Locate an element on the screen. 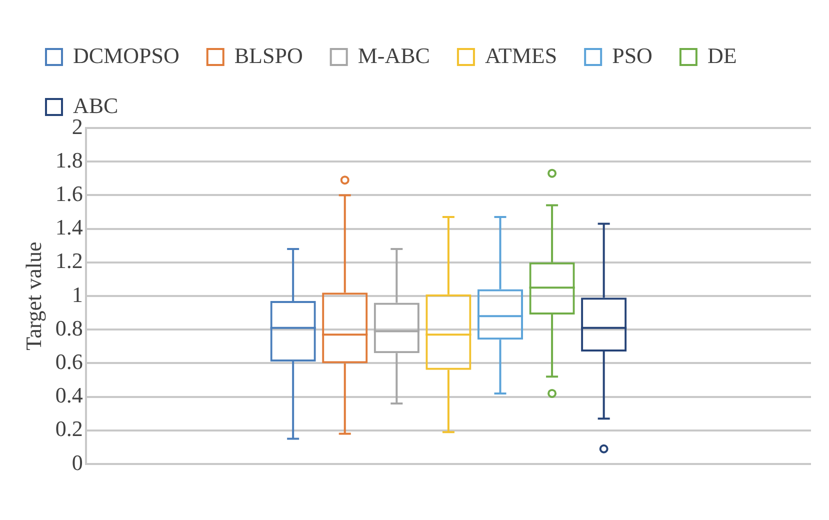 The image size is (829, 520). y-tick-label: 0.4 is located at coordinates (69, 395).